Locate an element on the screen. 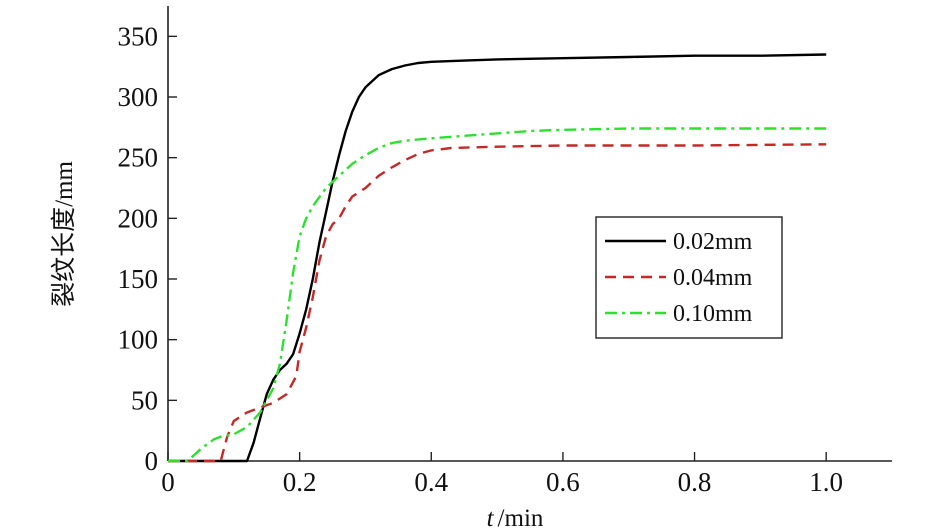 The width and height of the screenshot is (945, 531). x-tick-label: 0.6 is located at coordinates (563, 482).